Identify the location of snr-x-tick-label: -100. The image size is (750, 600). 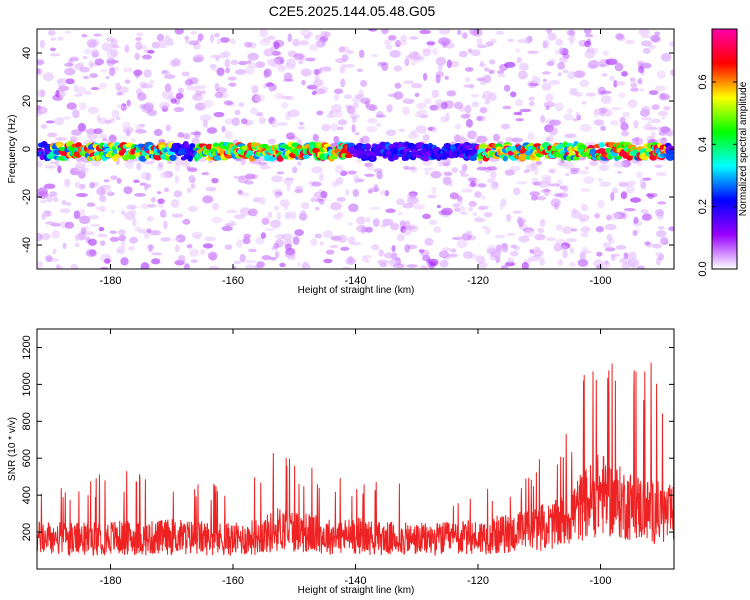
(600, 581).